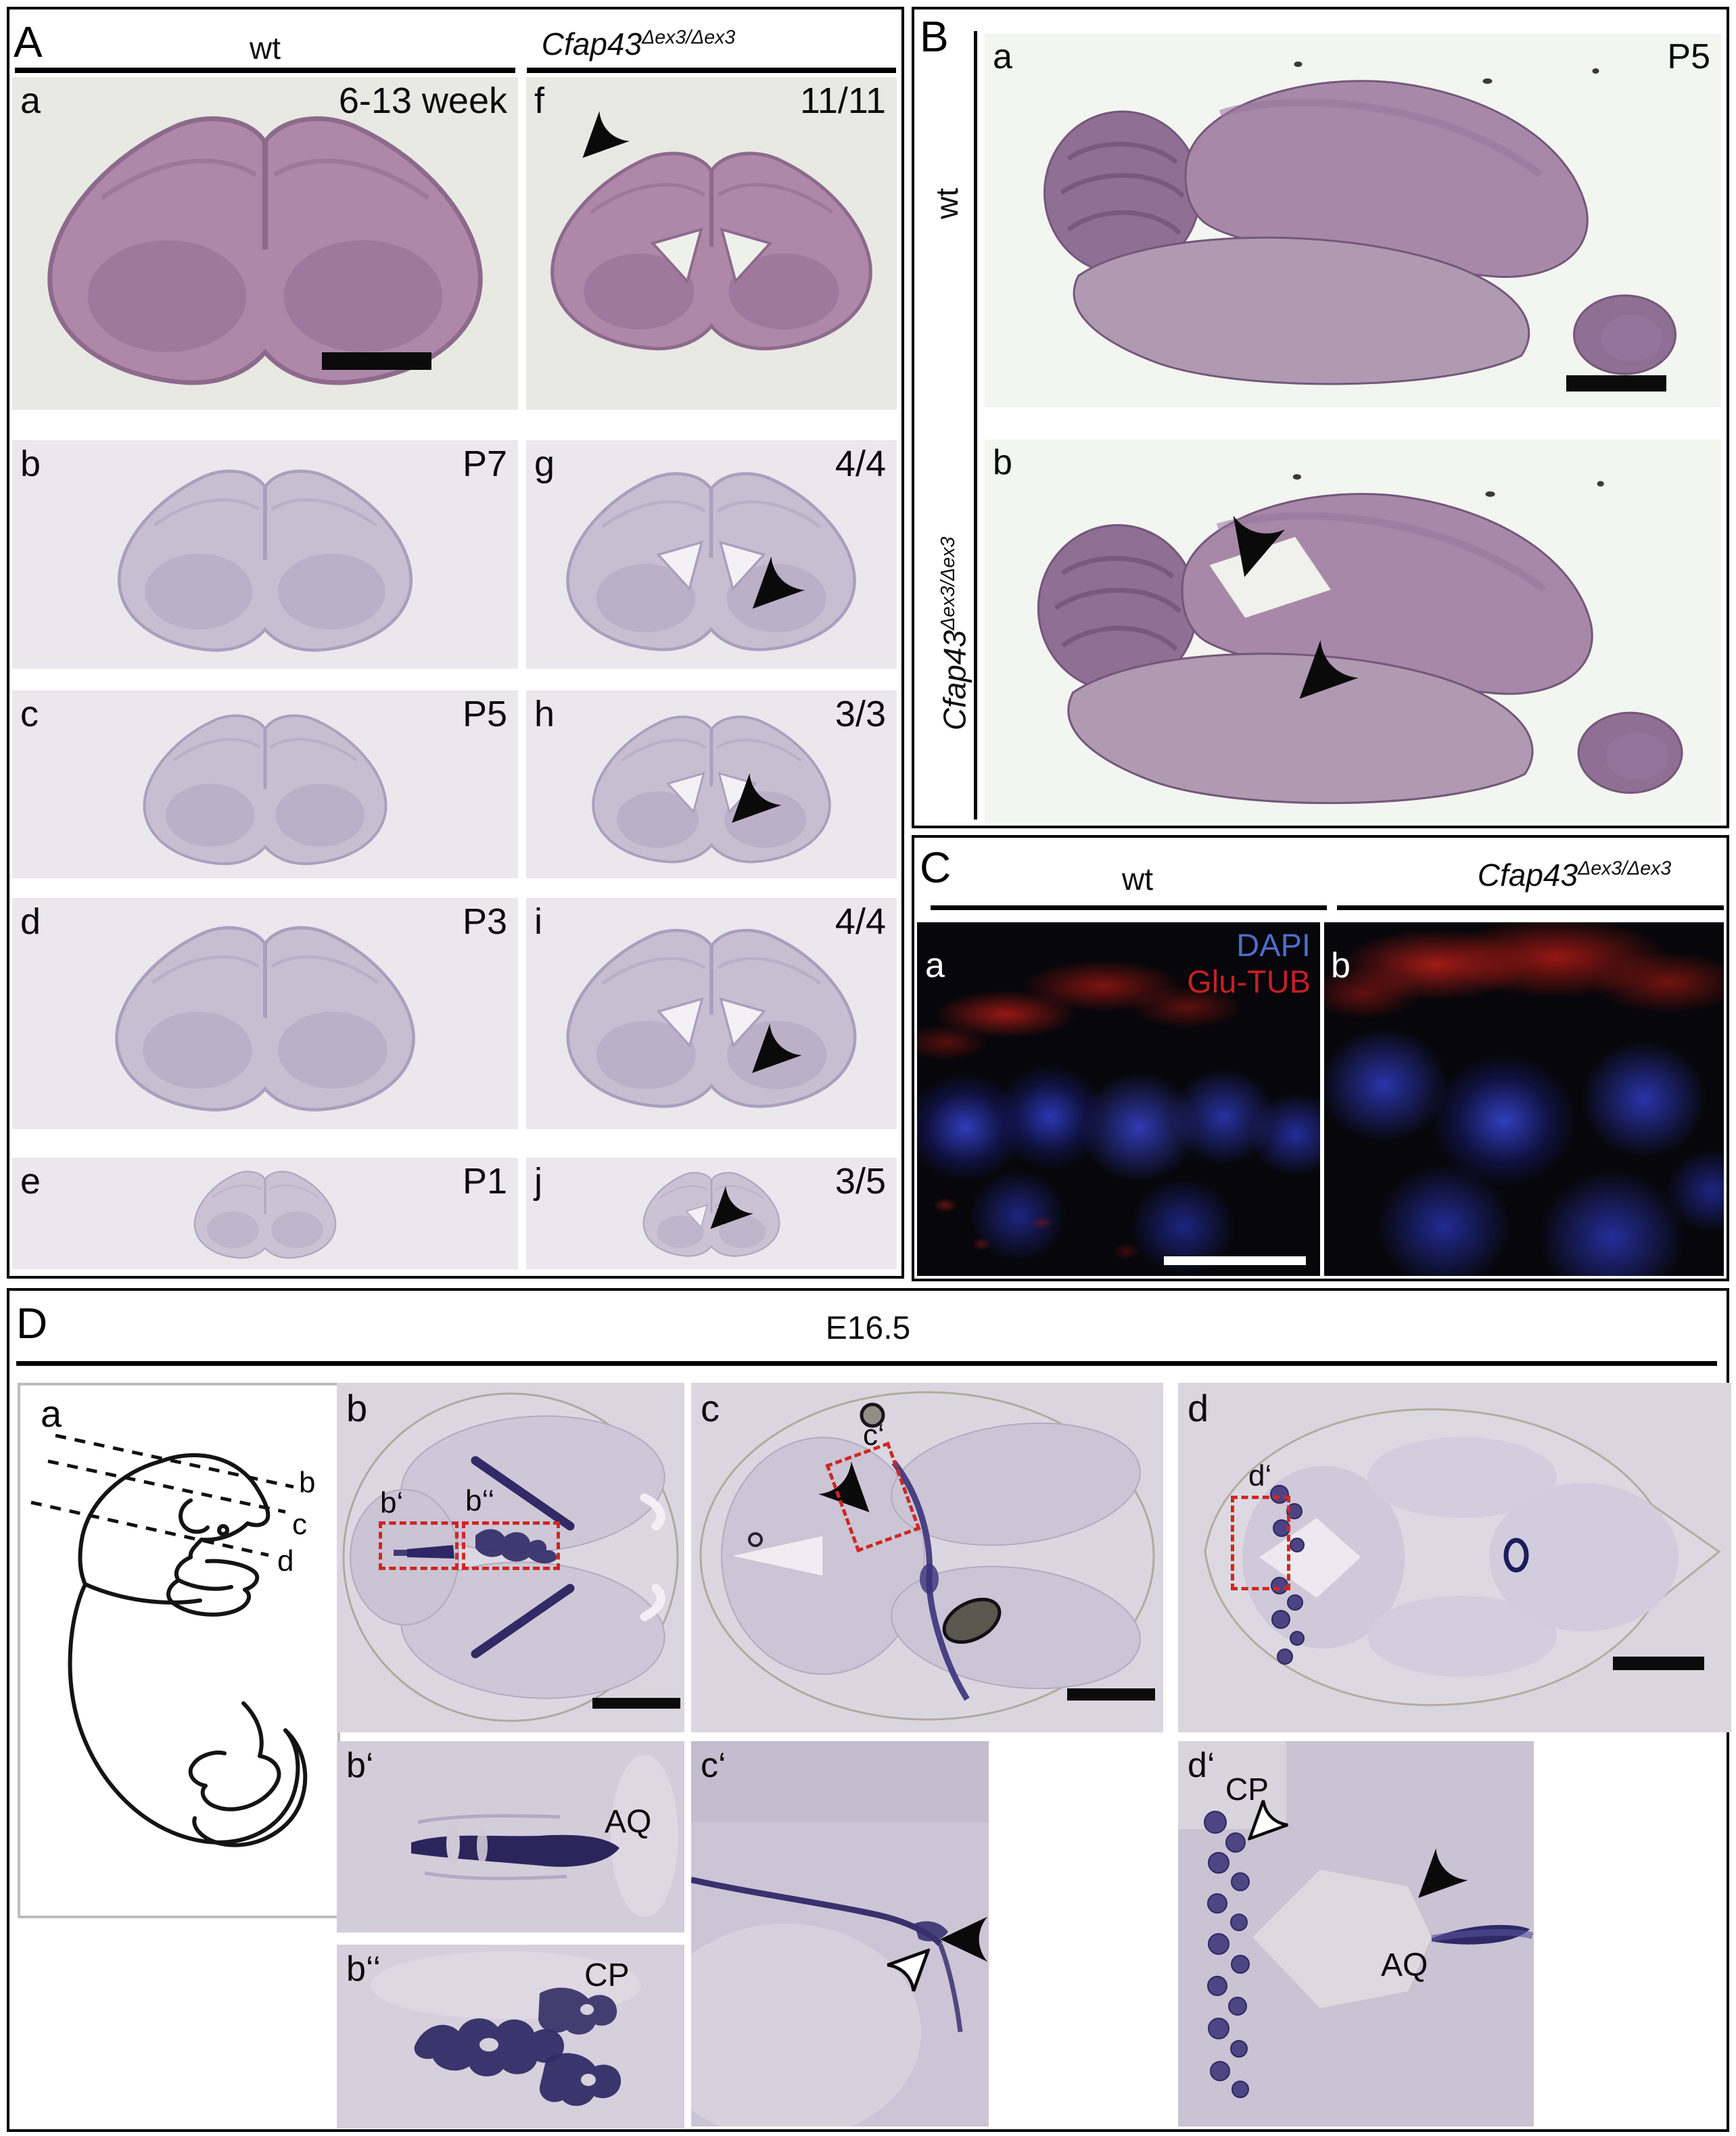 Image resolution: width=1736 pixels, height=2136 pixels. What do you see at coordinates (265, 70) in the screenshot?
I see `panel-a-wt-underline` at bounding box center [265, 70].